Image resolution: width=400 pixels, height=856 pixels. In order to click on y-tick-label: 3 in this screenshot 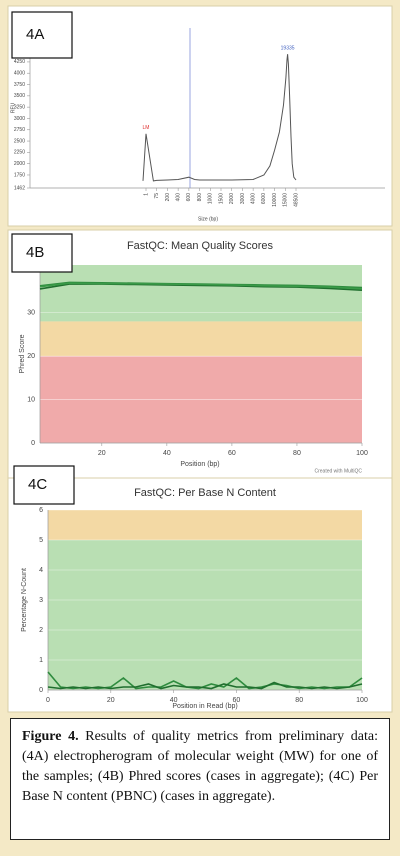, I will do `click(41, 600)`.